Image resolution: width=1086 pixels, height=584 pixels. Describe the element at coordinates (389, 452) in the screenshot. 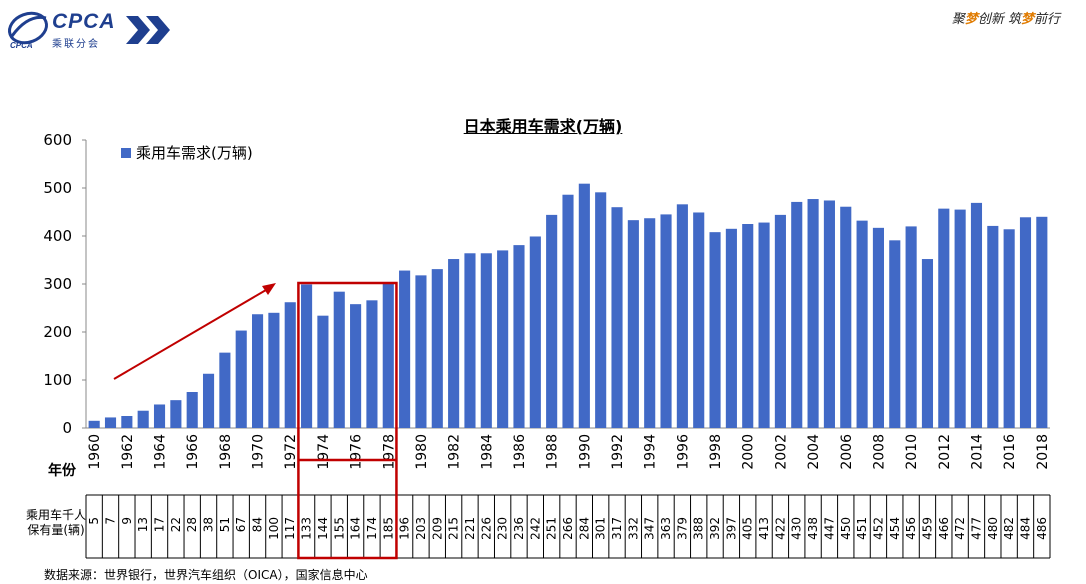

I see `x-tick-label: 1978` at that location.